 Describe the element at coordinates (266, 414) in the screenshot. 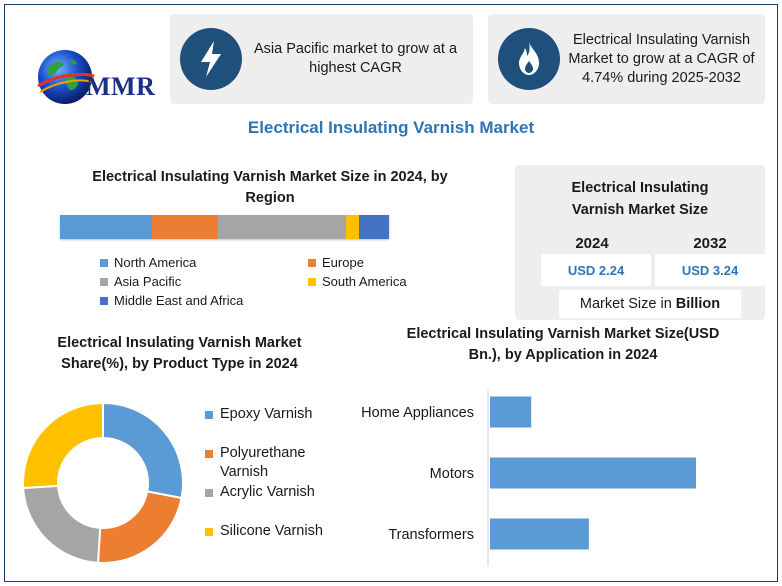

I see `legend-label: Epoxy Varnish` at that location.